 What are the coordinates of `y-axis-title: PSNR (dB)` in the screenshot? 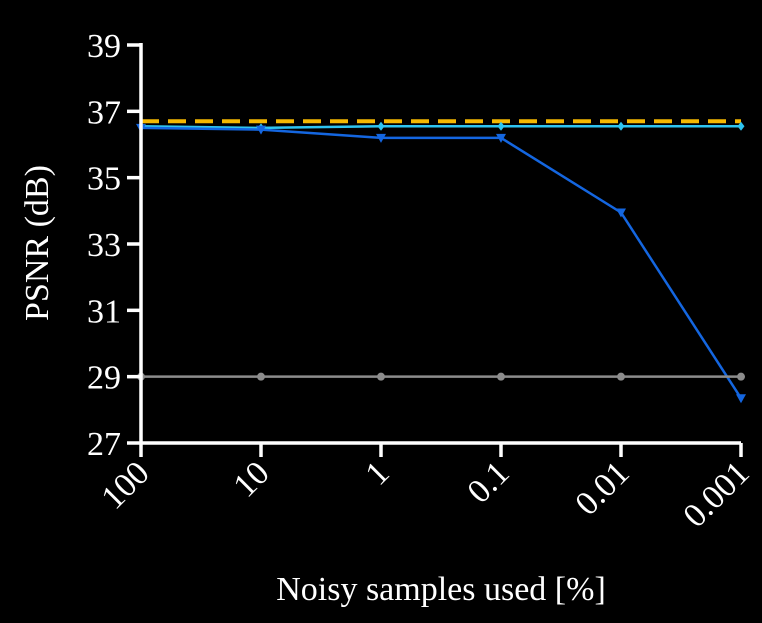 It's located at (37, 243).